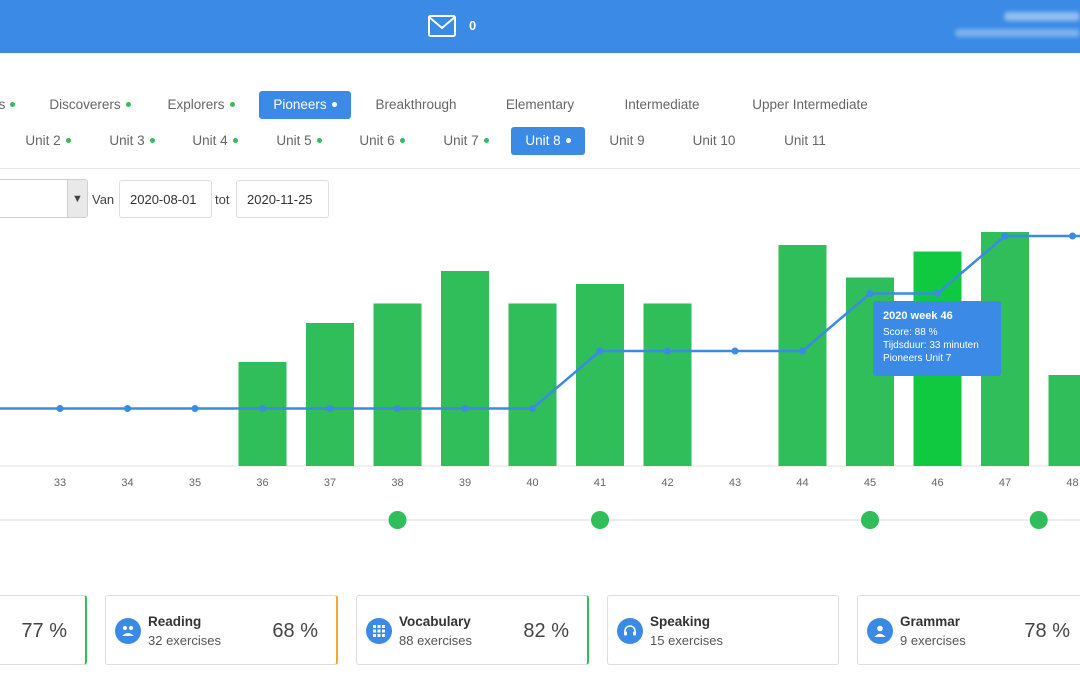 This screenshot has height=675, width=1080. I want to click on skill-percentage: 82 %, so click(546, 631).